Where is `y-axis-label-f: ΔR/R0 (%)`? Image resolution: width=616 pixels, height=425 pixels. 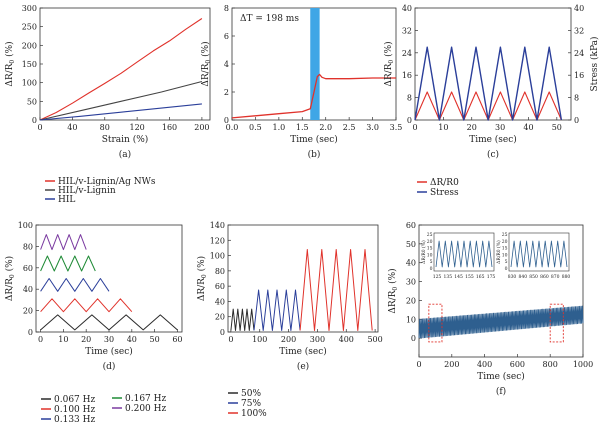 y-axis-label-f: ΔR/R0 (%) is located at coordinates (393, 290).